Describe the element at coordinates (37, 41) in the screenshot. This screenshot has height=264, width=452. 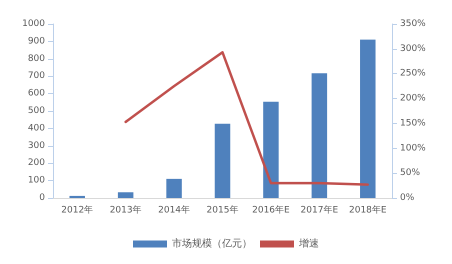
I see `y-tick-label: 900` at that location.